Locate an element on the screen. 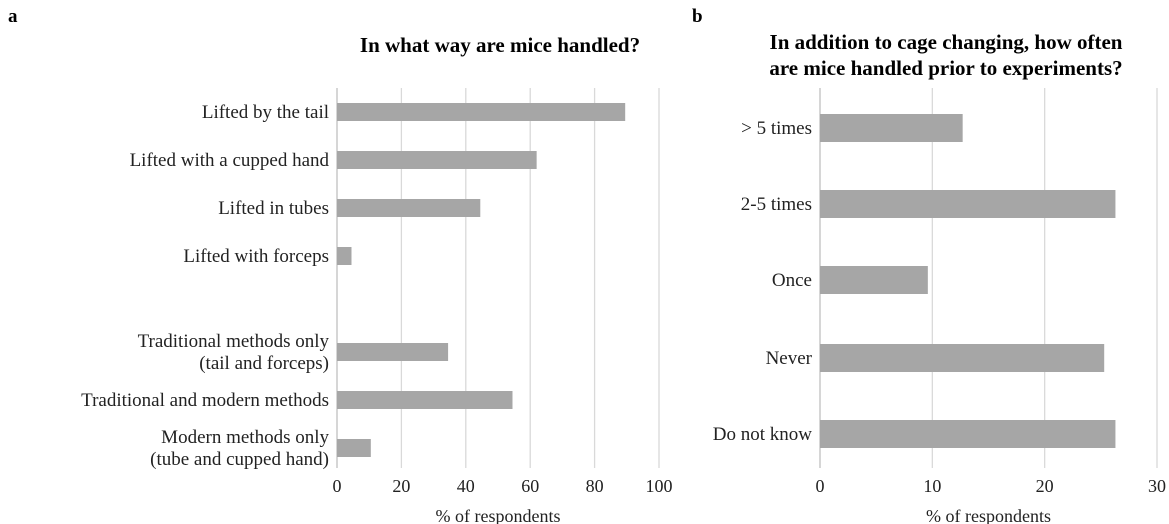 This screenshot has height=524, width=1169. panel-b-letter: b is located at coordinates (697, 16).